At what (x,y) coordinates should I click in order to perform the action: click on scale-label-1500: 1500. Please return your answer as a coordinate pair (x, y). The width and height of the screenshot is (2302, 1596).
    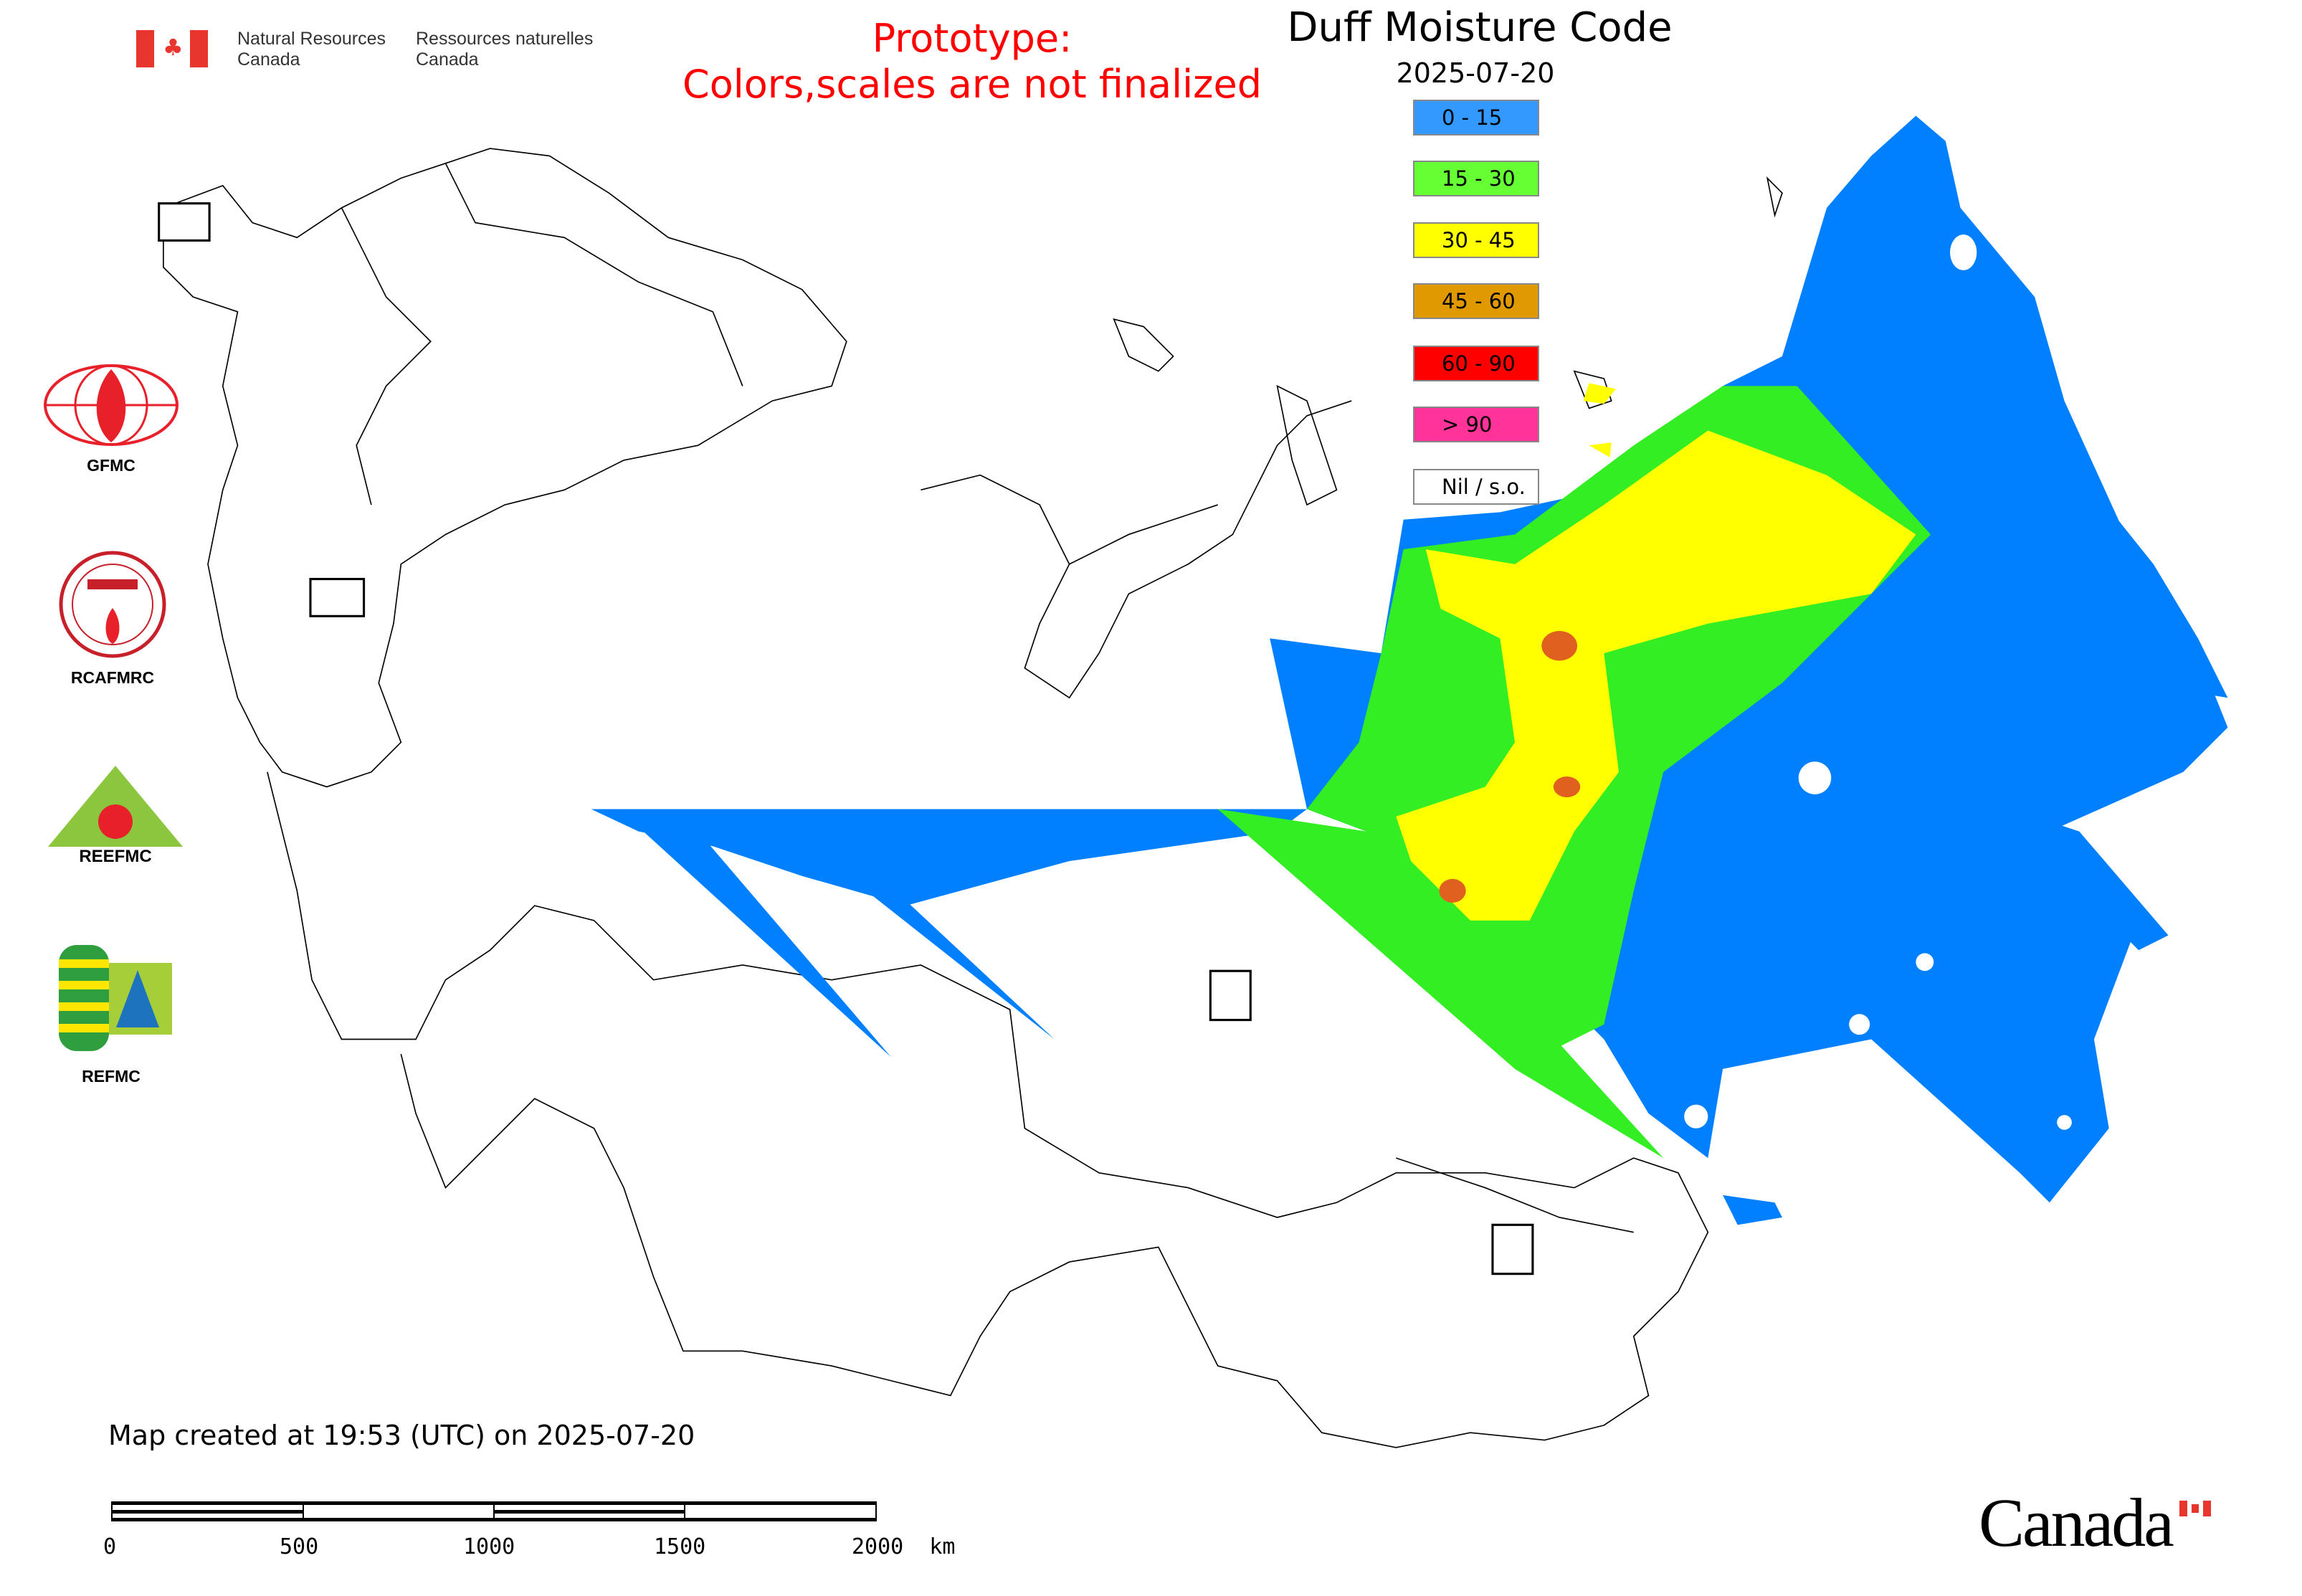
    Looking at the image, I should click on (680, 1546).